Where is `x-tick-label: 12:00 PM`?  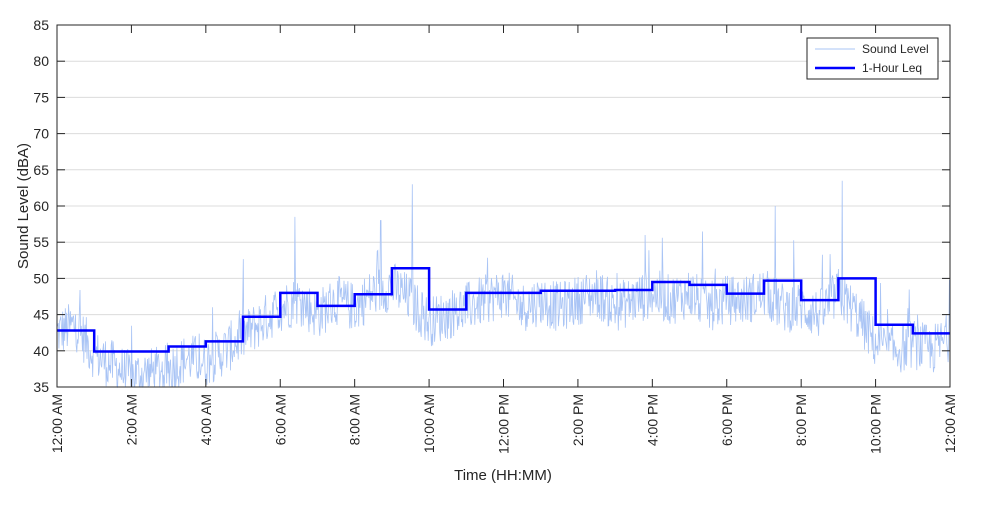
x-tick-label: 12:00 PM is located at coordinates (504, 424).